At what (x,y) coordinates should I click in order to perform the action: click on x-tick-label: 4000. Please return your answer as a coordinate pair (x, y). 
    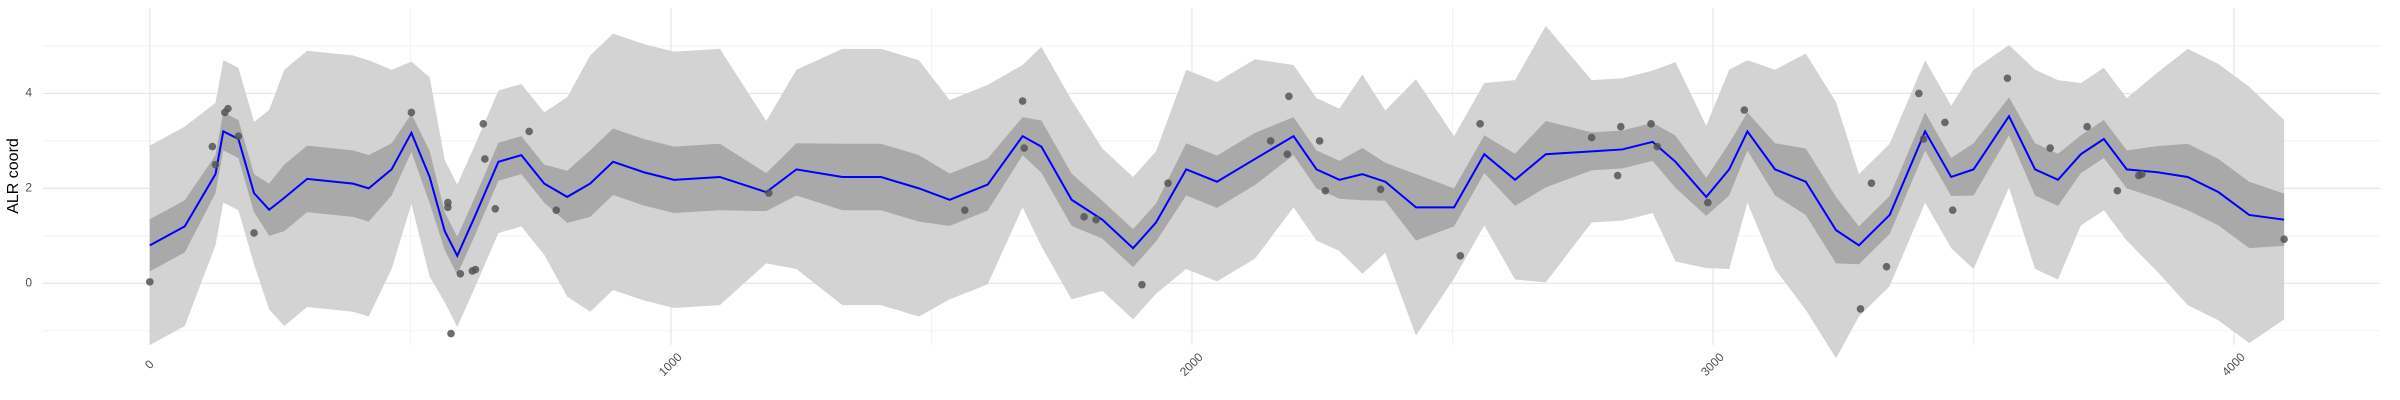
    Looking at the image, I should click on (2233, 364).